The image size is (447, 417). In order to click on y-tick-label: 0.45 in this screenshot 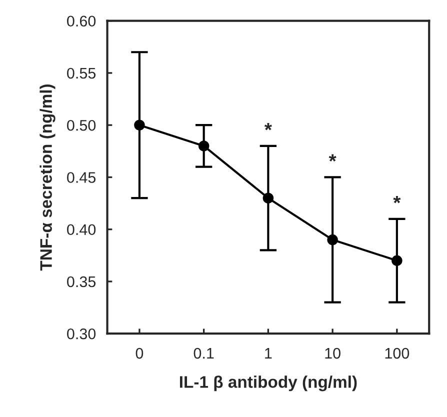, I will do `click(81, 177)`.